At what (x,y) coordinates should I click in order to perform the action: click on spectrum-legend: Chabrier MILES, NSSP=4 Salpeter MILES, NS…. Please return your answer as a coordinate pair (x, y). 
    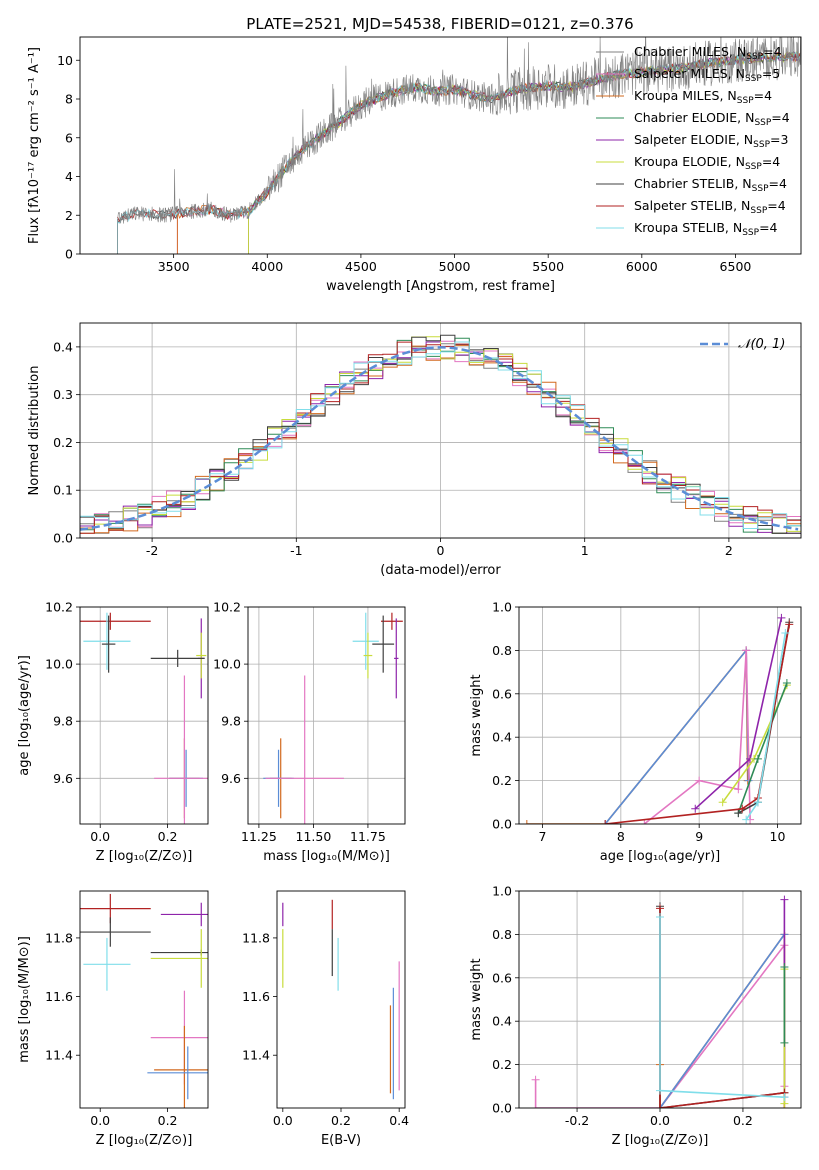
    Looking at the image, I should click on (693, 141).